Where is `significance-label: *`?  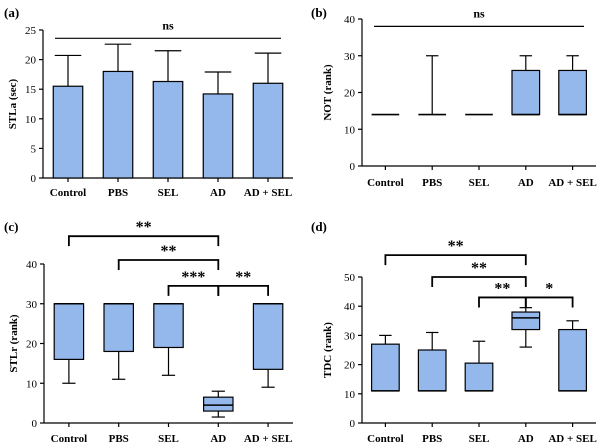 significance-label: * is located at coordinates (549, 288).